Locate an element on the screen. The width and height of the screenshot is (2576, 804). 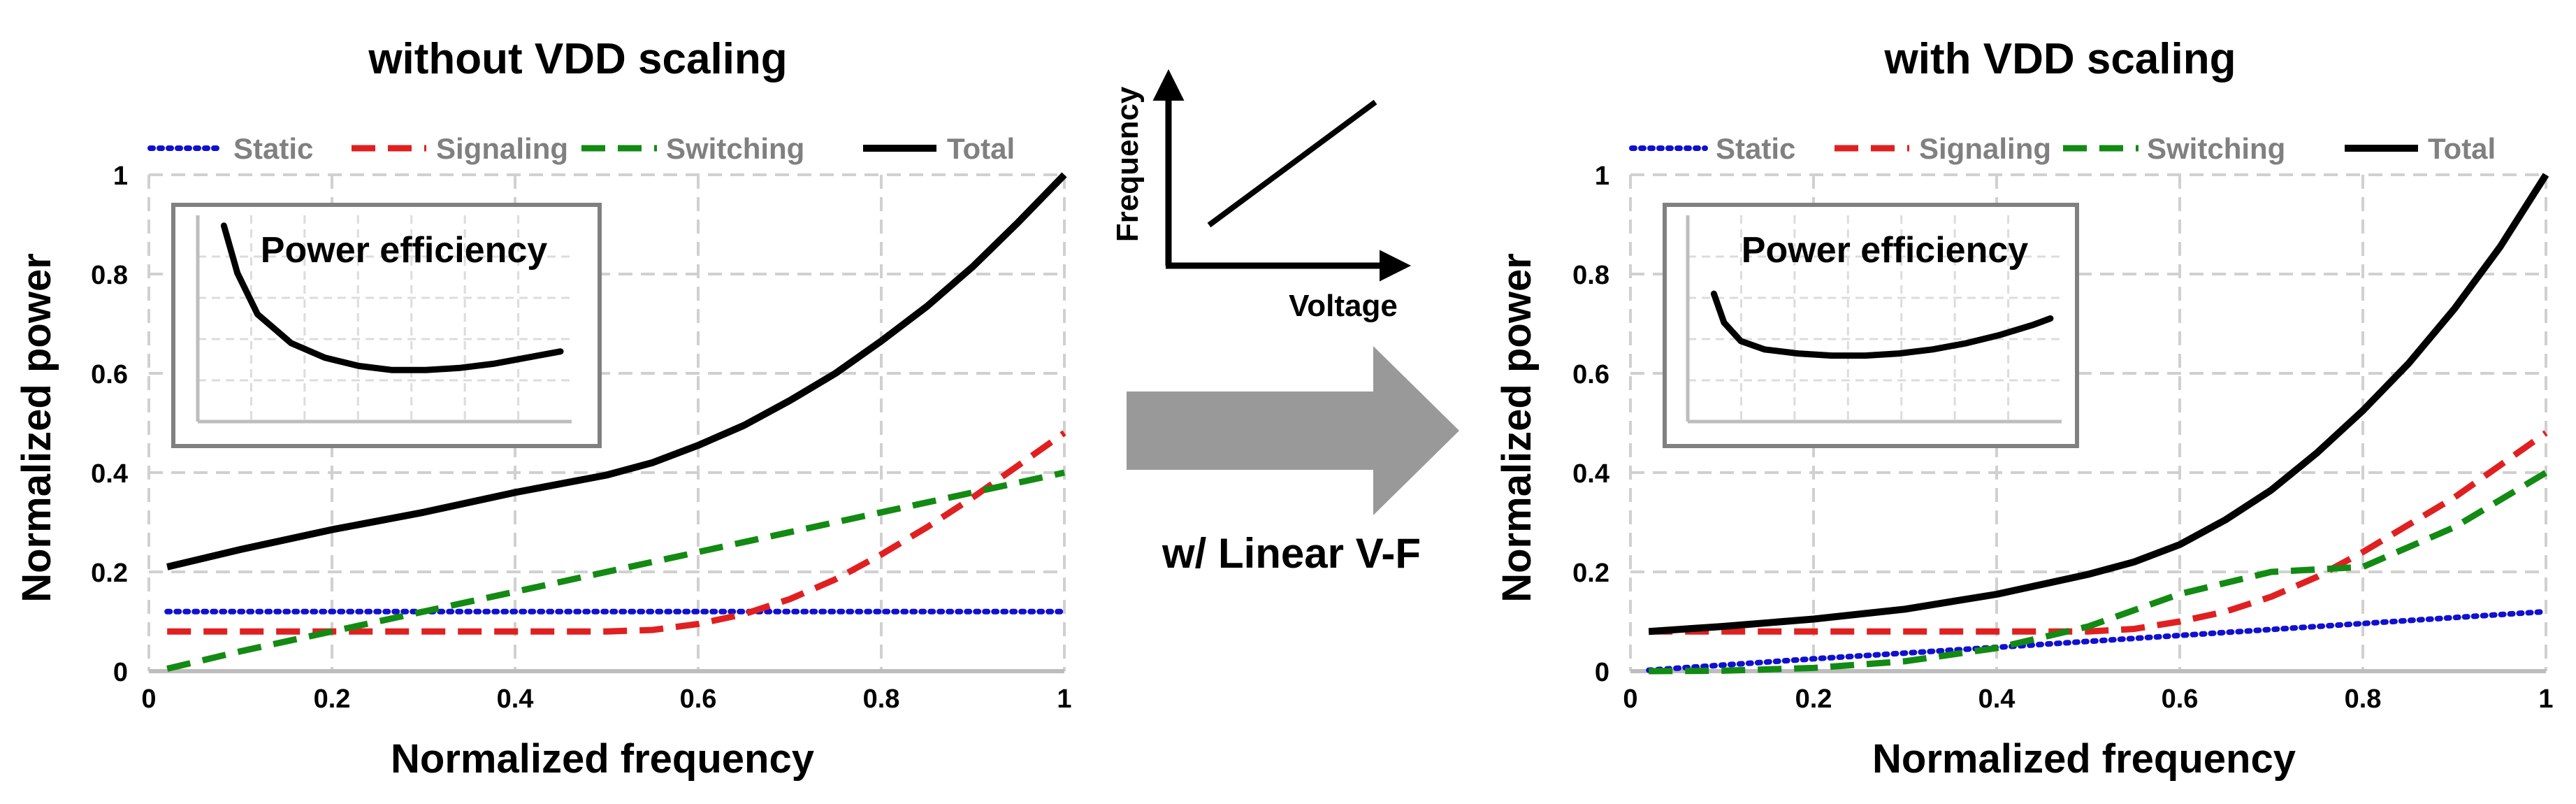
vf-linear-line is located at coordinates (1292, 164).